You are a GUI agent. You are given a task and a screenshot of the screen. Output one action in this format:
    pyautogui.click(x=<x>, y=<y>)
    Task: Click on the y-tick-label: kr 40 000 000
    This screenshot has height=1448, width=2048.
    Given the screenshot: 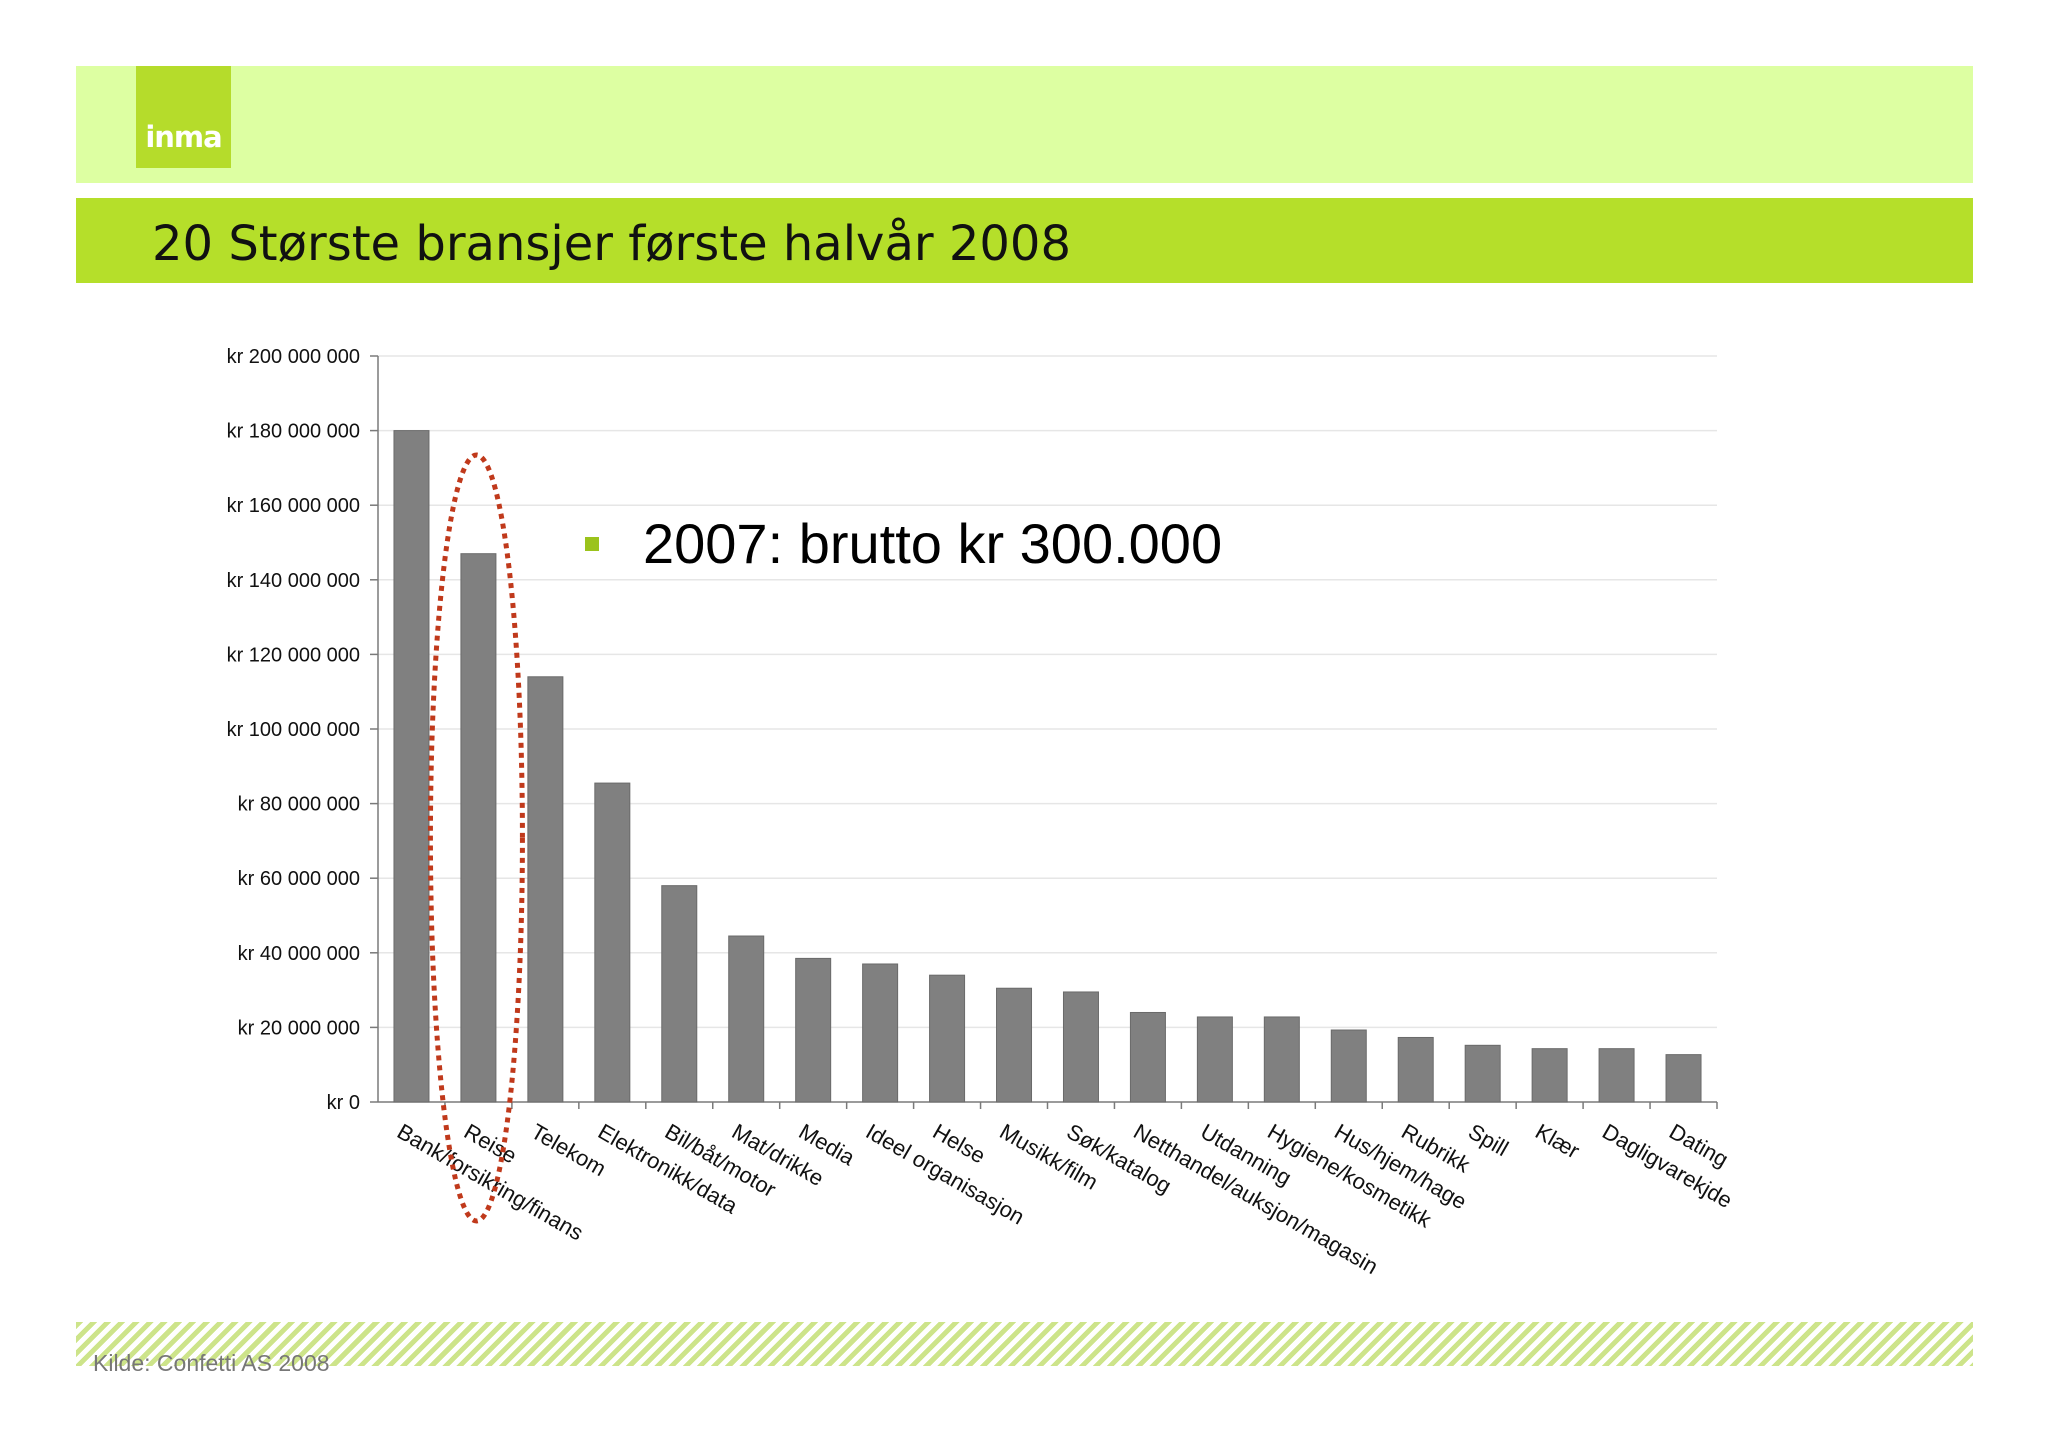 What is the action you would take?
    pyautogui.click(x=299, y=954)
    